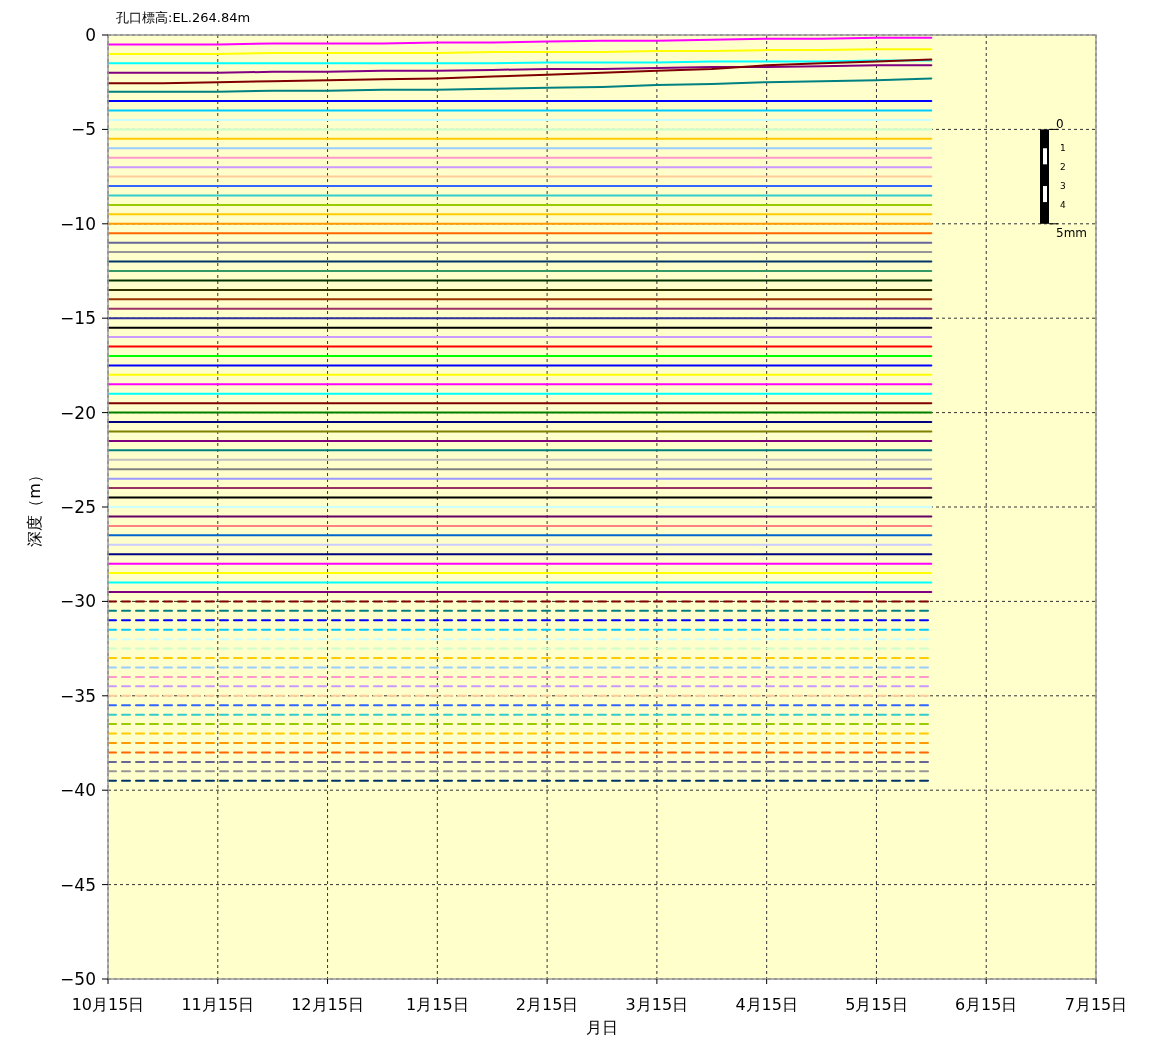  What do you see at coordinates (108, 1004) in the screenshot?
I see `x-tick-label: 10月15日` at bounding box center [108, 1004].